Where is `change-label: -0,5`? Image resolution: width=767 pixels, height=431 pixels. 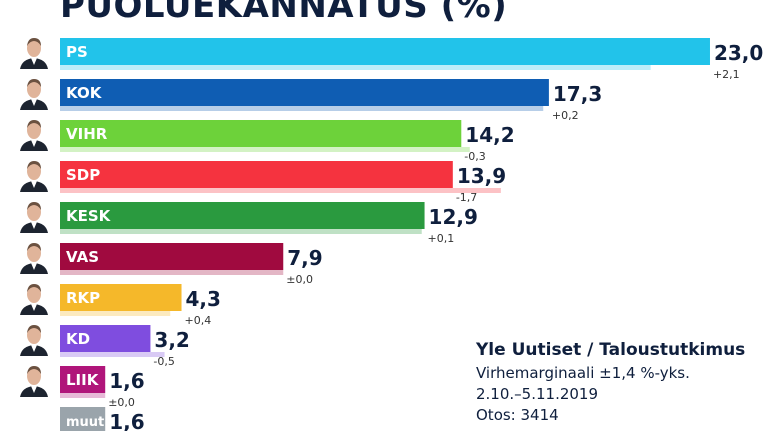
change-label: -0,5 is located at coordinates (163, 361).